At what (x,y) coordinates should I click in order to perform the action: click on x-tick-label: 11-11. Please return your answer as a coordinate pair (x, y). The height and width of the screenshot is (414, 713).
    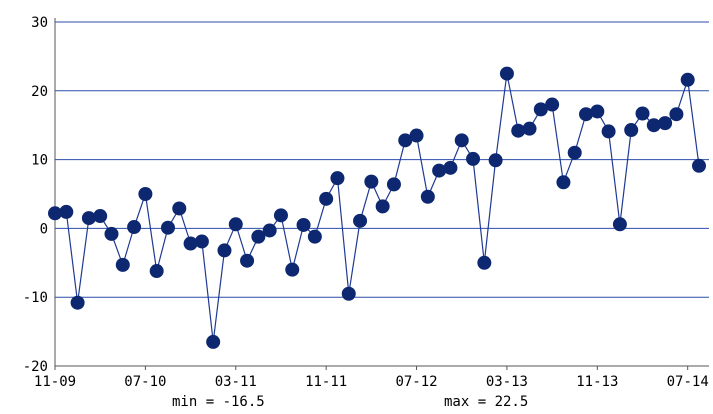
    Looking at the image, I should click on (326, 382).